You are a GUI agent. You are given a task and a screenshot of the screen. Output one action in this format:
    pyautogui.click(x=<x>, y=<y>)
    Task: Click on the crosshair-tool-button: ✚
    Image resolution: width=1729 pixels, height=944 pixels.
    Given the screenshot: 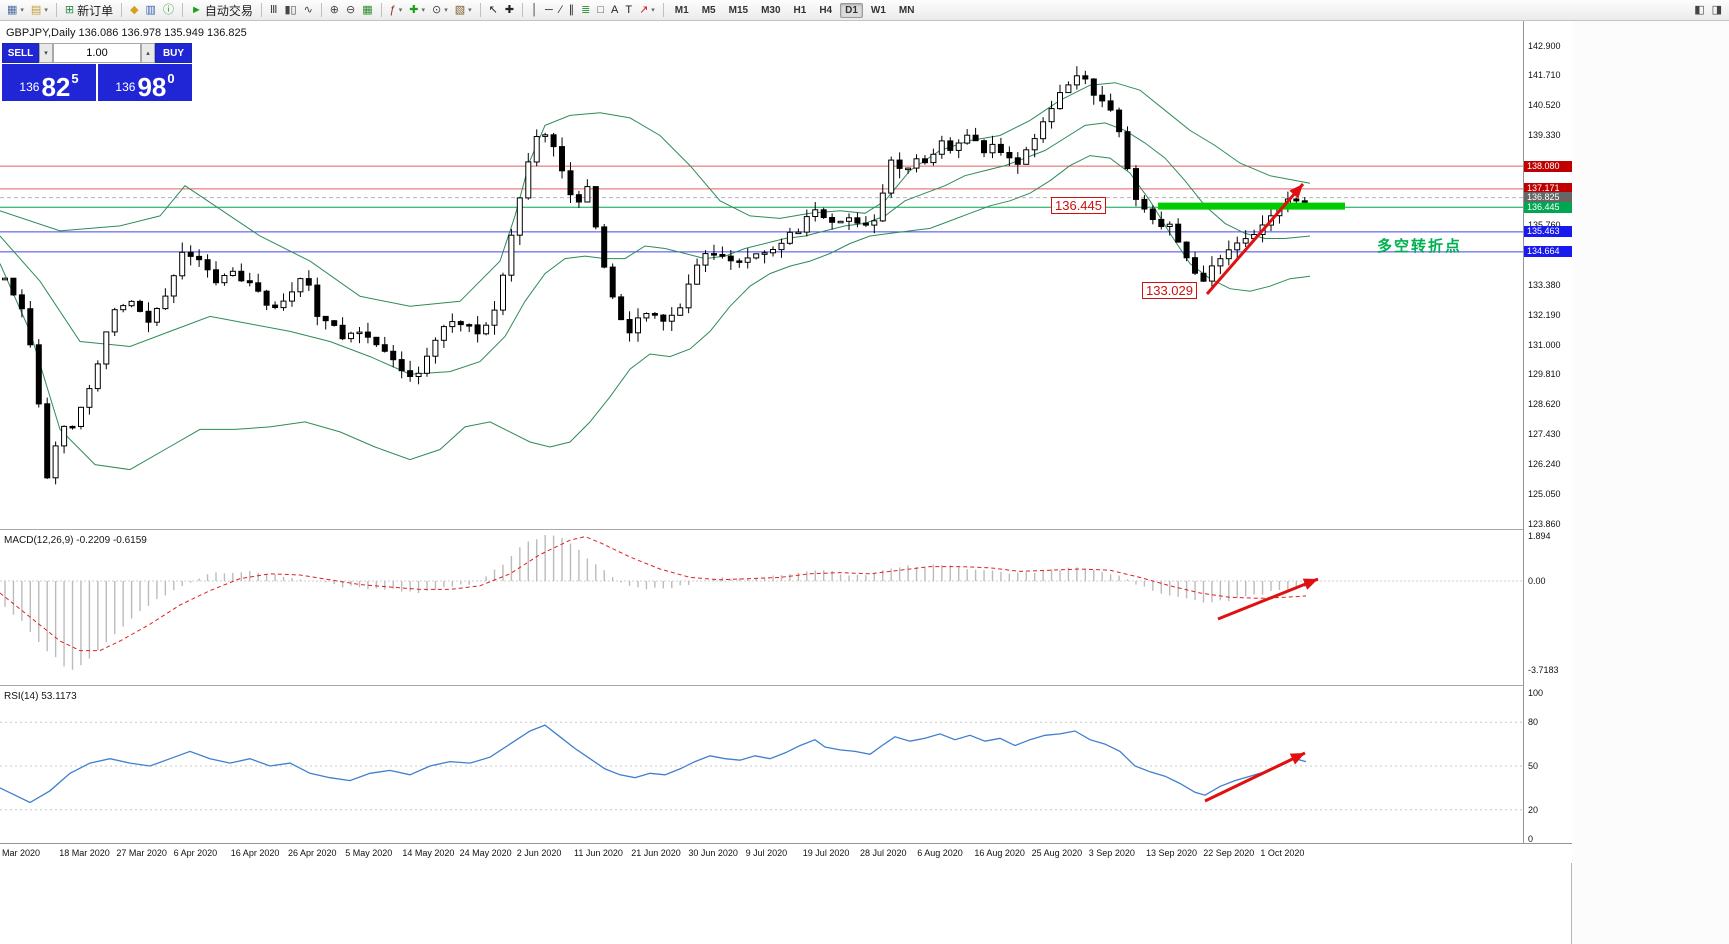 What is the action you would take?
    pyautogui.click(x=509, y=10)
    